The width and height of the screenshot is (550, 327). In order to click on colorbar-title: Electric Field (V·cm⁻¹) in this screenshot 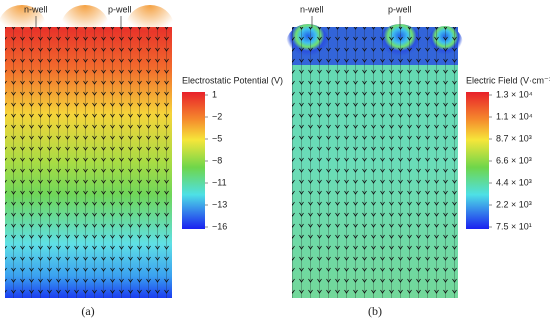, I will do `click(508, 80)`.